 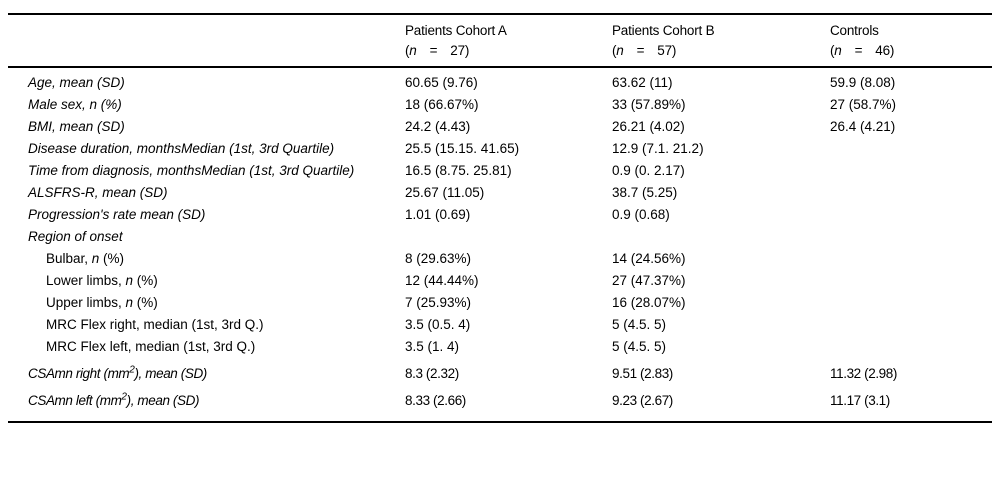 I want to click on cell-cohort-a: 24.2 (4.43), so click(x=438, y=126).